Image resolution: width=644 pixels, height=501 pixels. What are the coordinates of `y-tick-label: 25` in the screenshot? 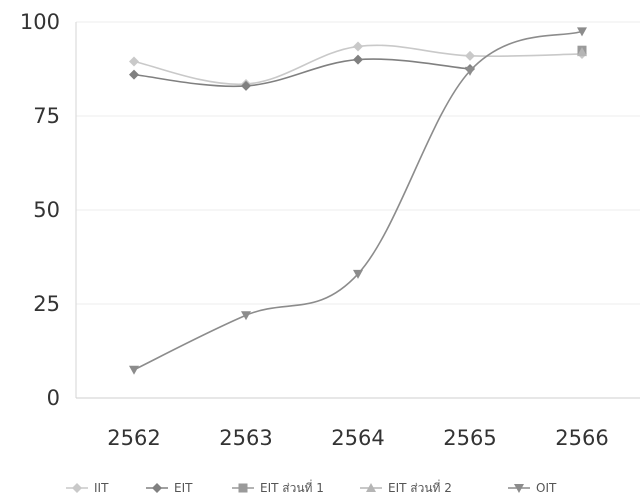 It's located at (46, 304).